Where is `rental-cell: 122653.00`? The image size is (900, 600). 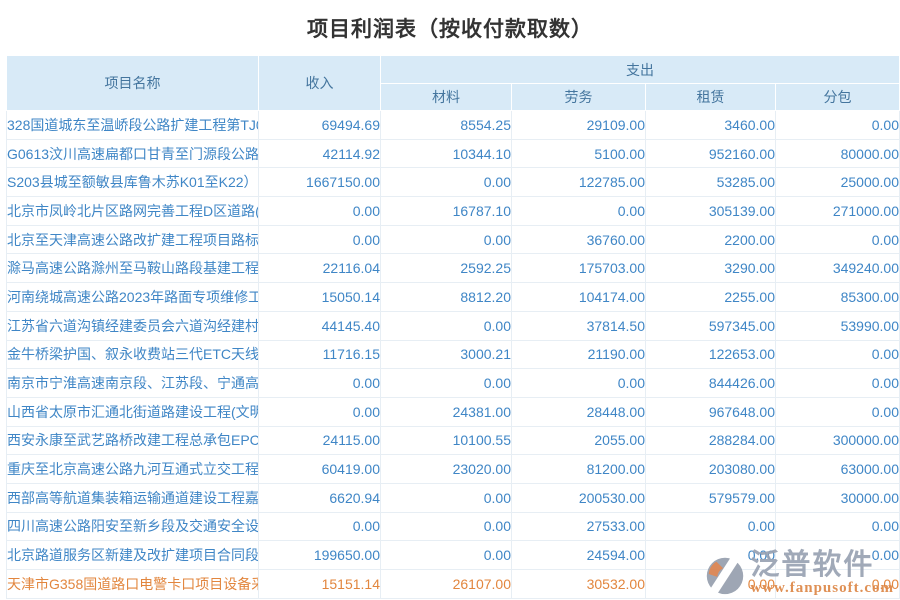 rental-cell: 122653.00 is located at coordinates (710, 354).